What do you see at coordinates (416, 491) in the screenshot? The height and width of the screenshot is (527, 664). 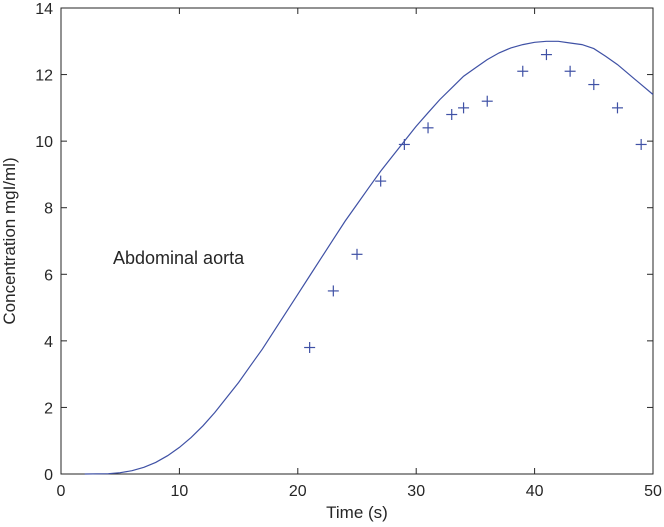 I see `x-tick-label: 30` at bounding box center [416, 491].